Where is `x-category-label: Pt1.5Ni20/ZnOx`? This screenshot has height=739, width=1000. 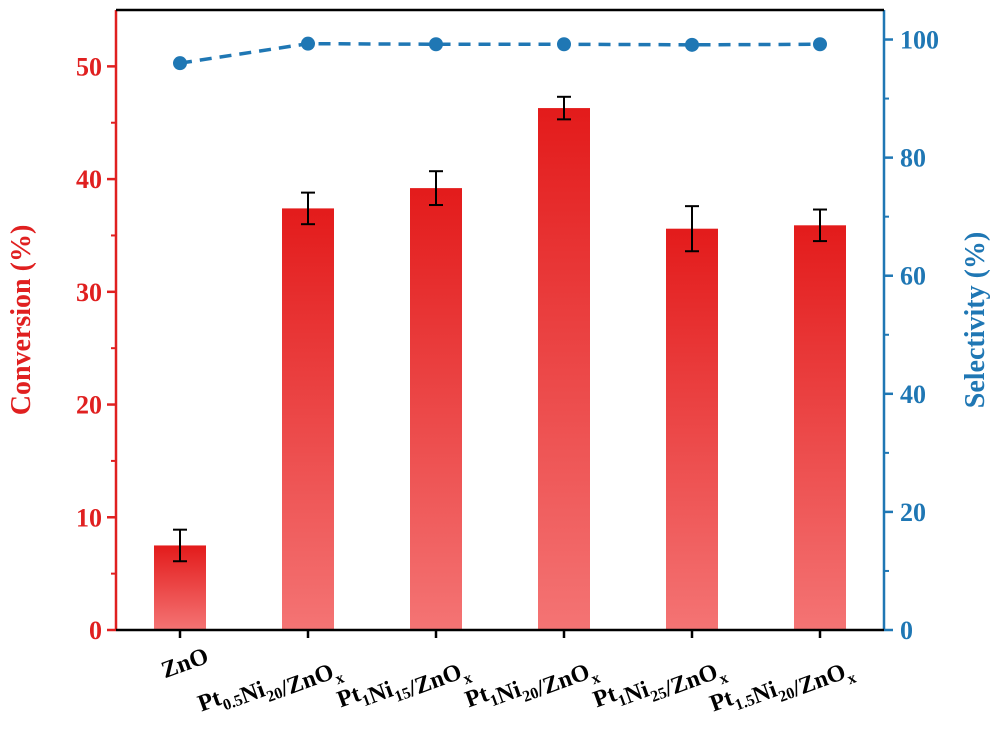 x-category-label: Pt1.5Ni20/ZnOx is located at coordinates (783, 689).